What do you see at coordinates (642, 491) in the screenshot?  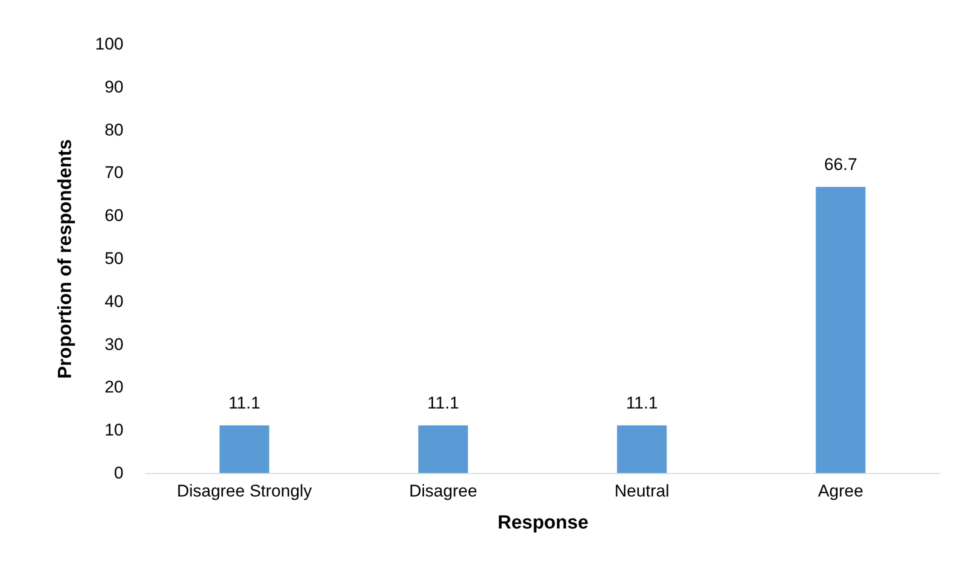 I see `x-tick-label: Neutral` at bounding box center [642, 491].